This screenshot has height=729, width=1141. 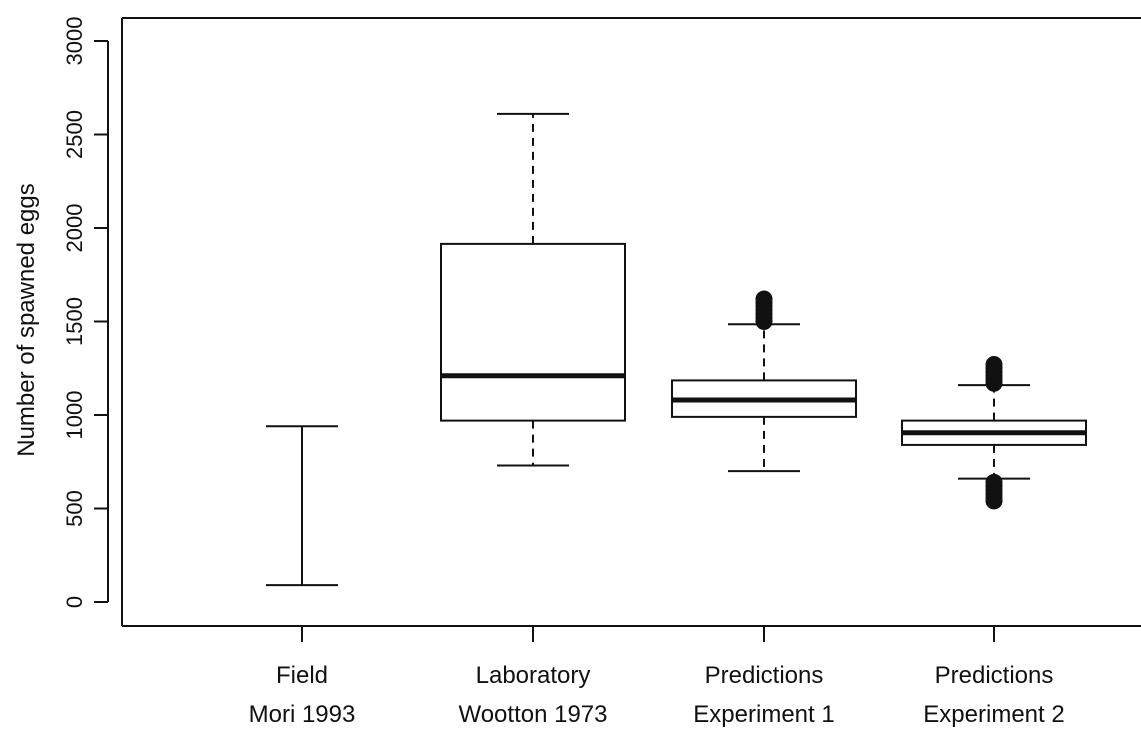 I want to click on x-category-label-line2: Experiment 2, so click(x=993, y=714).